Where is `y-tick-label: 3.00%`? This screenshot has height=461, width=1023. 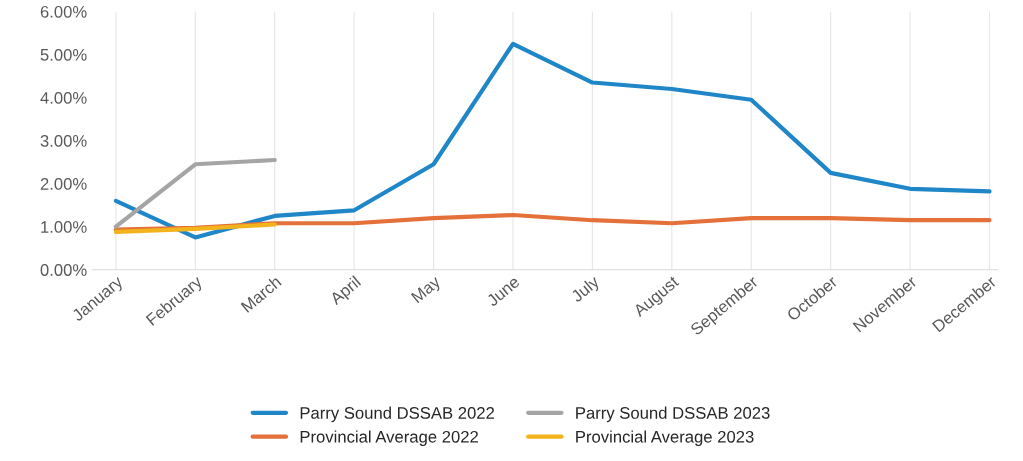
y-tick-label: 3.00% is located at coordinates (63, 141).